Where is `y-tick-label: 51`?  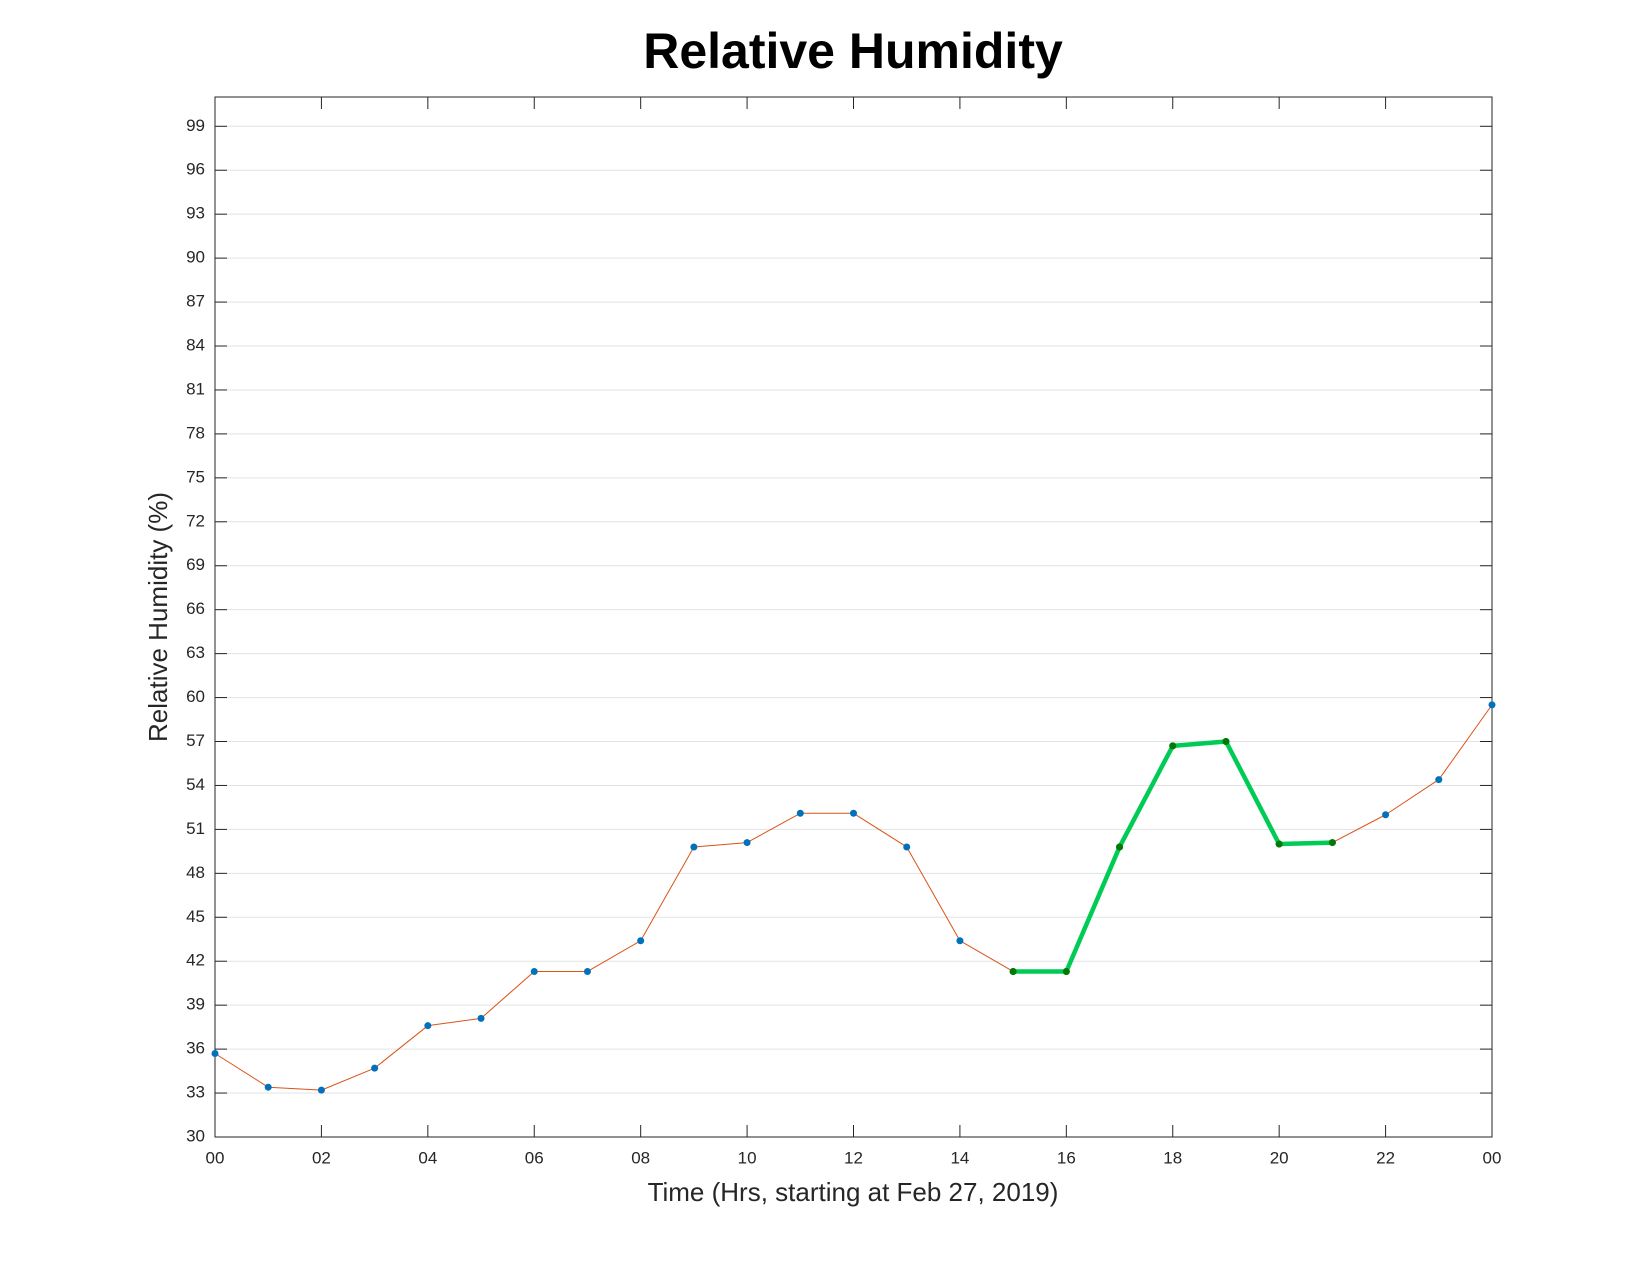
y-tick-label: 51 is located at coordinates (195, 828).